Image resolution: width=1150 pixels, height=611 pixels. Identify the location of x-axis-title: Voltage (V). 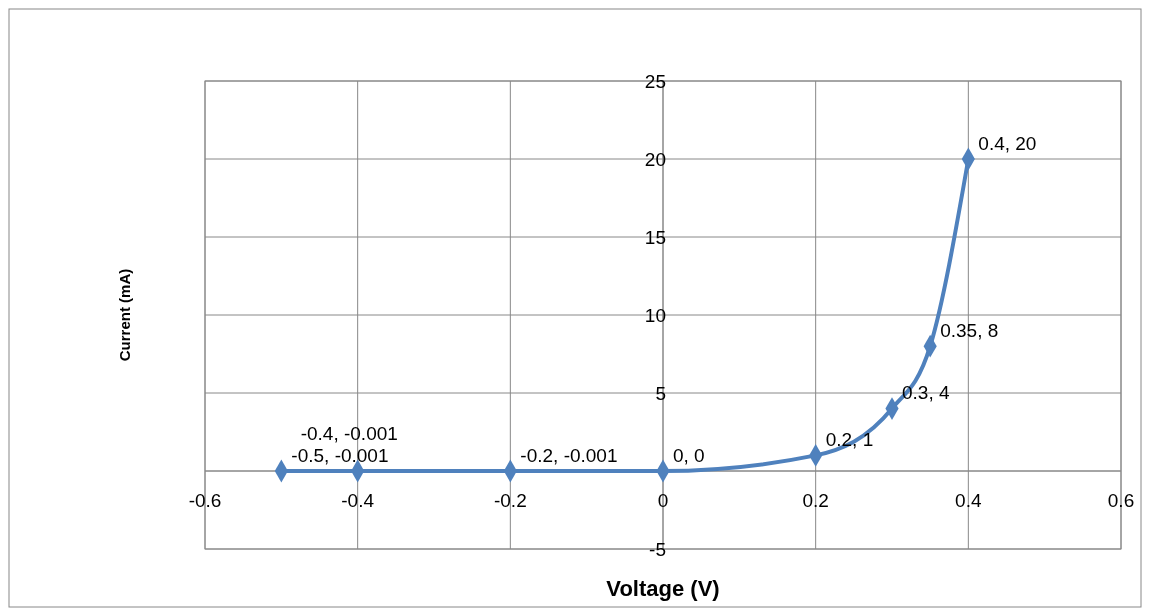
(663, 588).